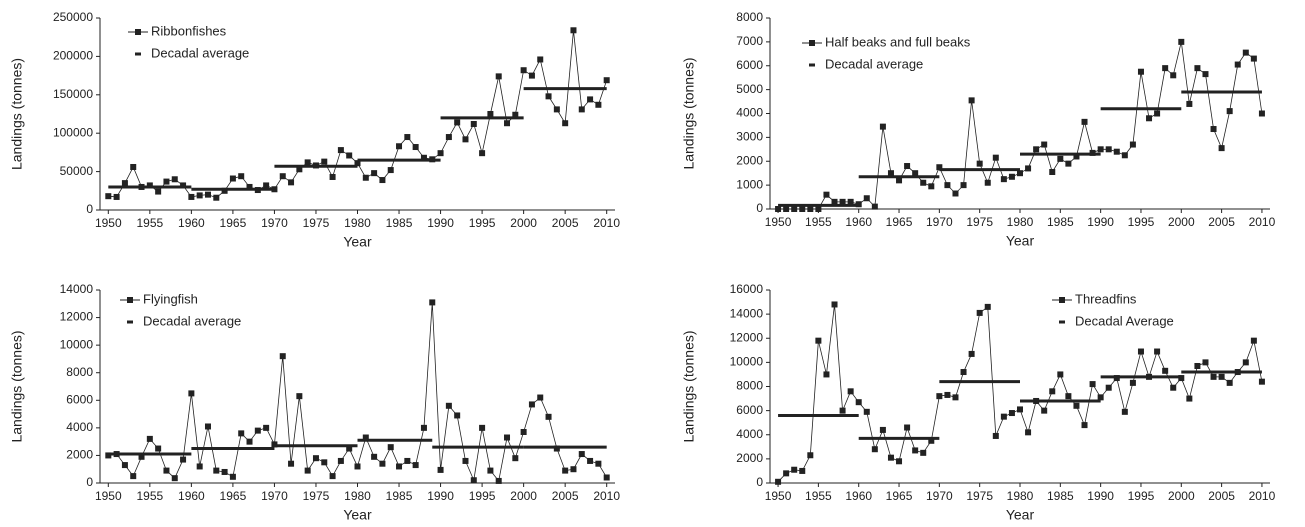 The height and width of the screenshot is (527, 1305). What do you see at coordinates (747, 337) in the screenshot?
I see `y-tick-label: 12000` at bounding box center [747, 337].